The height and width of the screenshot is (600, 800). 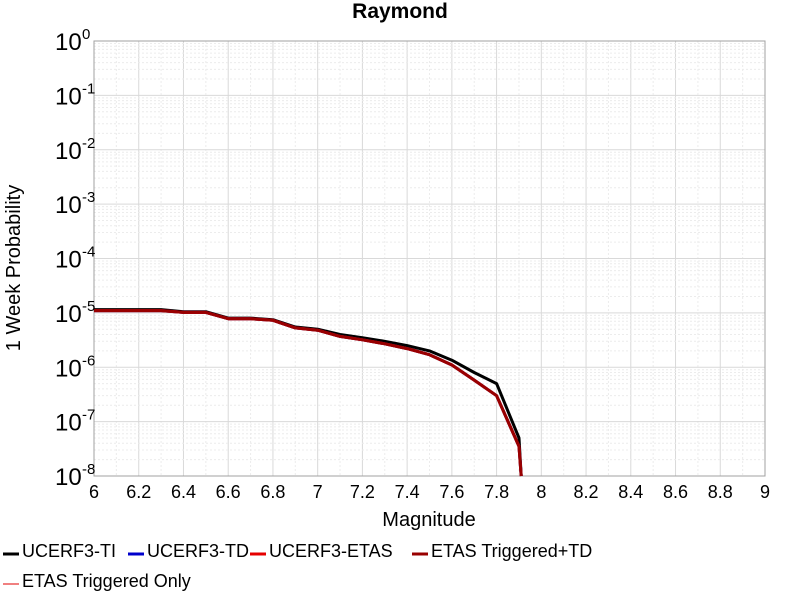 I want to click on y-tick-exponent: -8, so click(x=88, y=469).